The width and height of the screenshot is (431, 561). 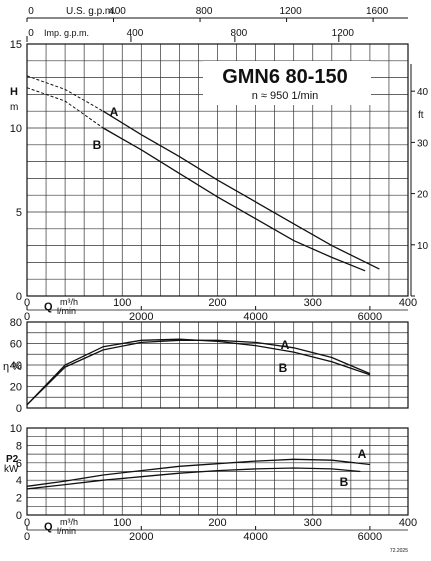 I want to click on efficiency-curve-label-B: B, so click(x=283, y=368).